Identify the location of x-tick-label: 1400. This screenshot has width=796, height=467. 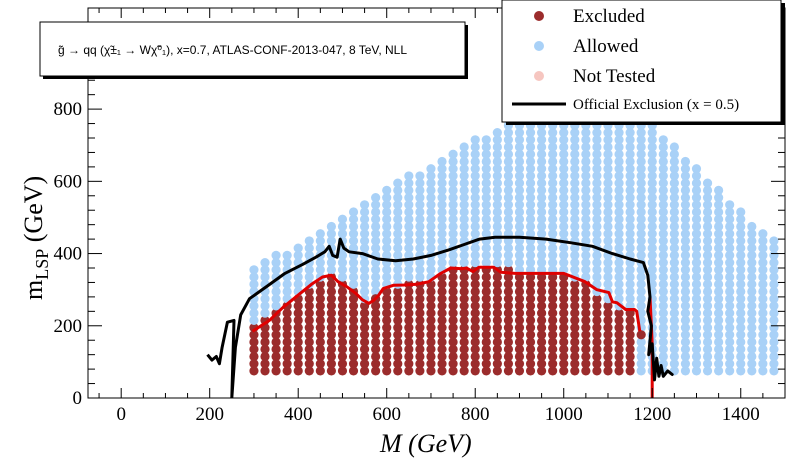
(741, 414).